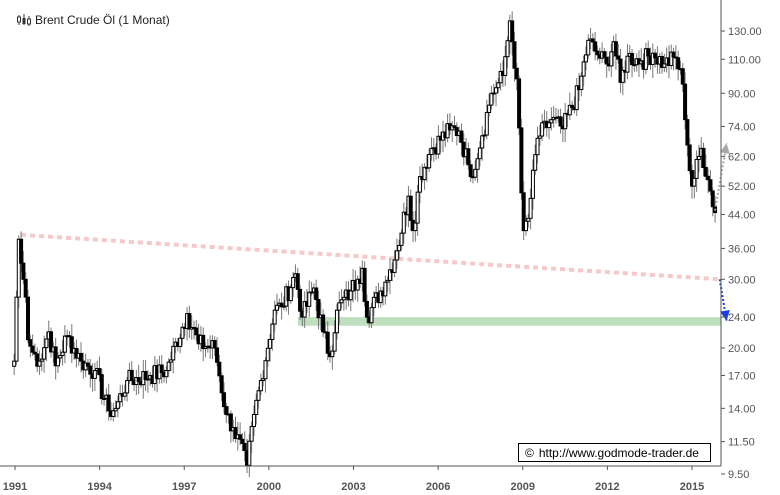 Image resolution: width=780 pixels, height=495 pixels. I want to click on x-tick-label: 1991, so click(15, 487).